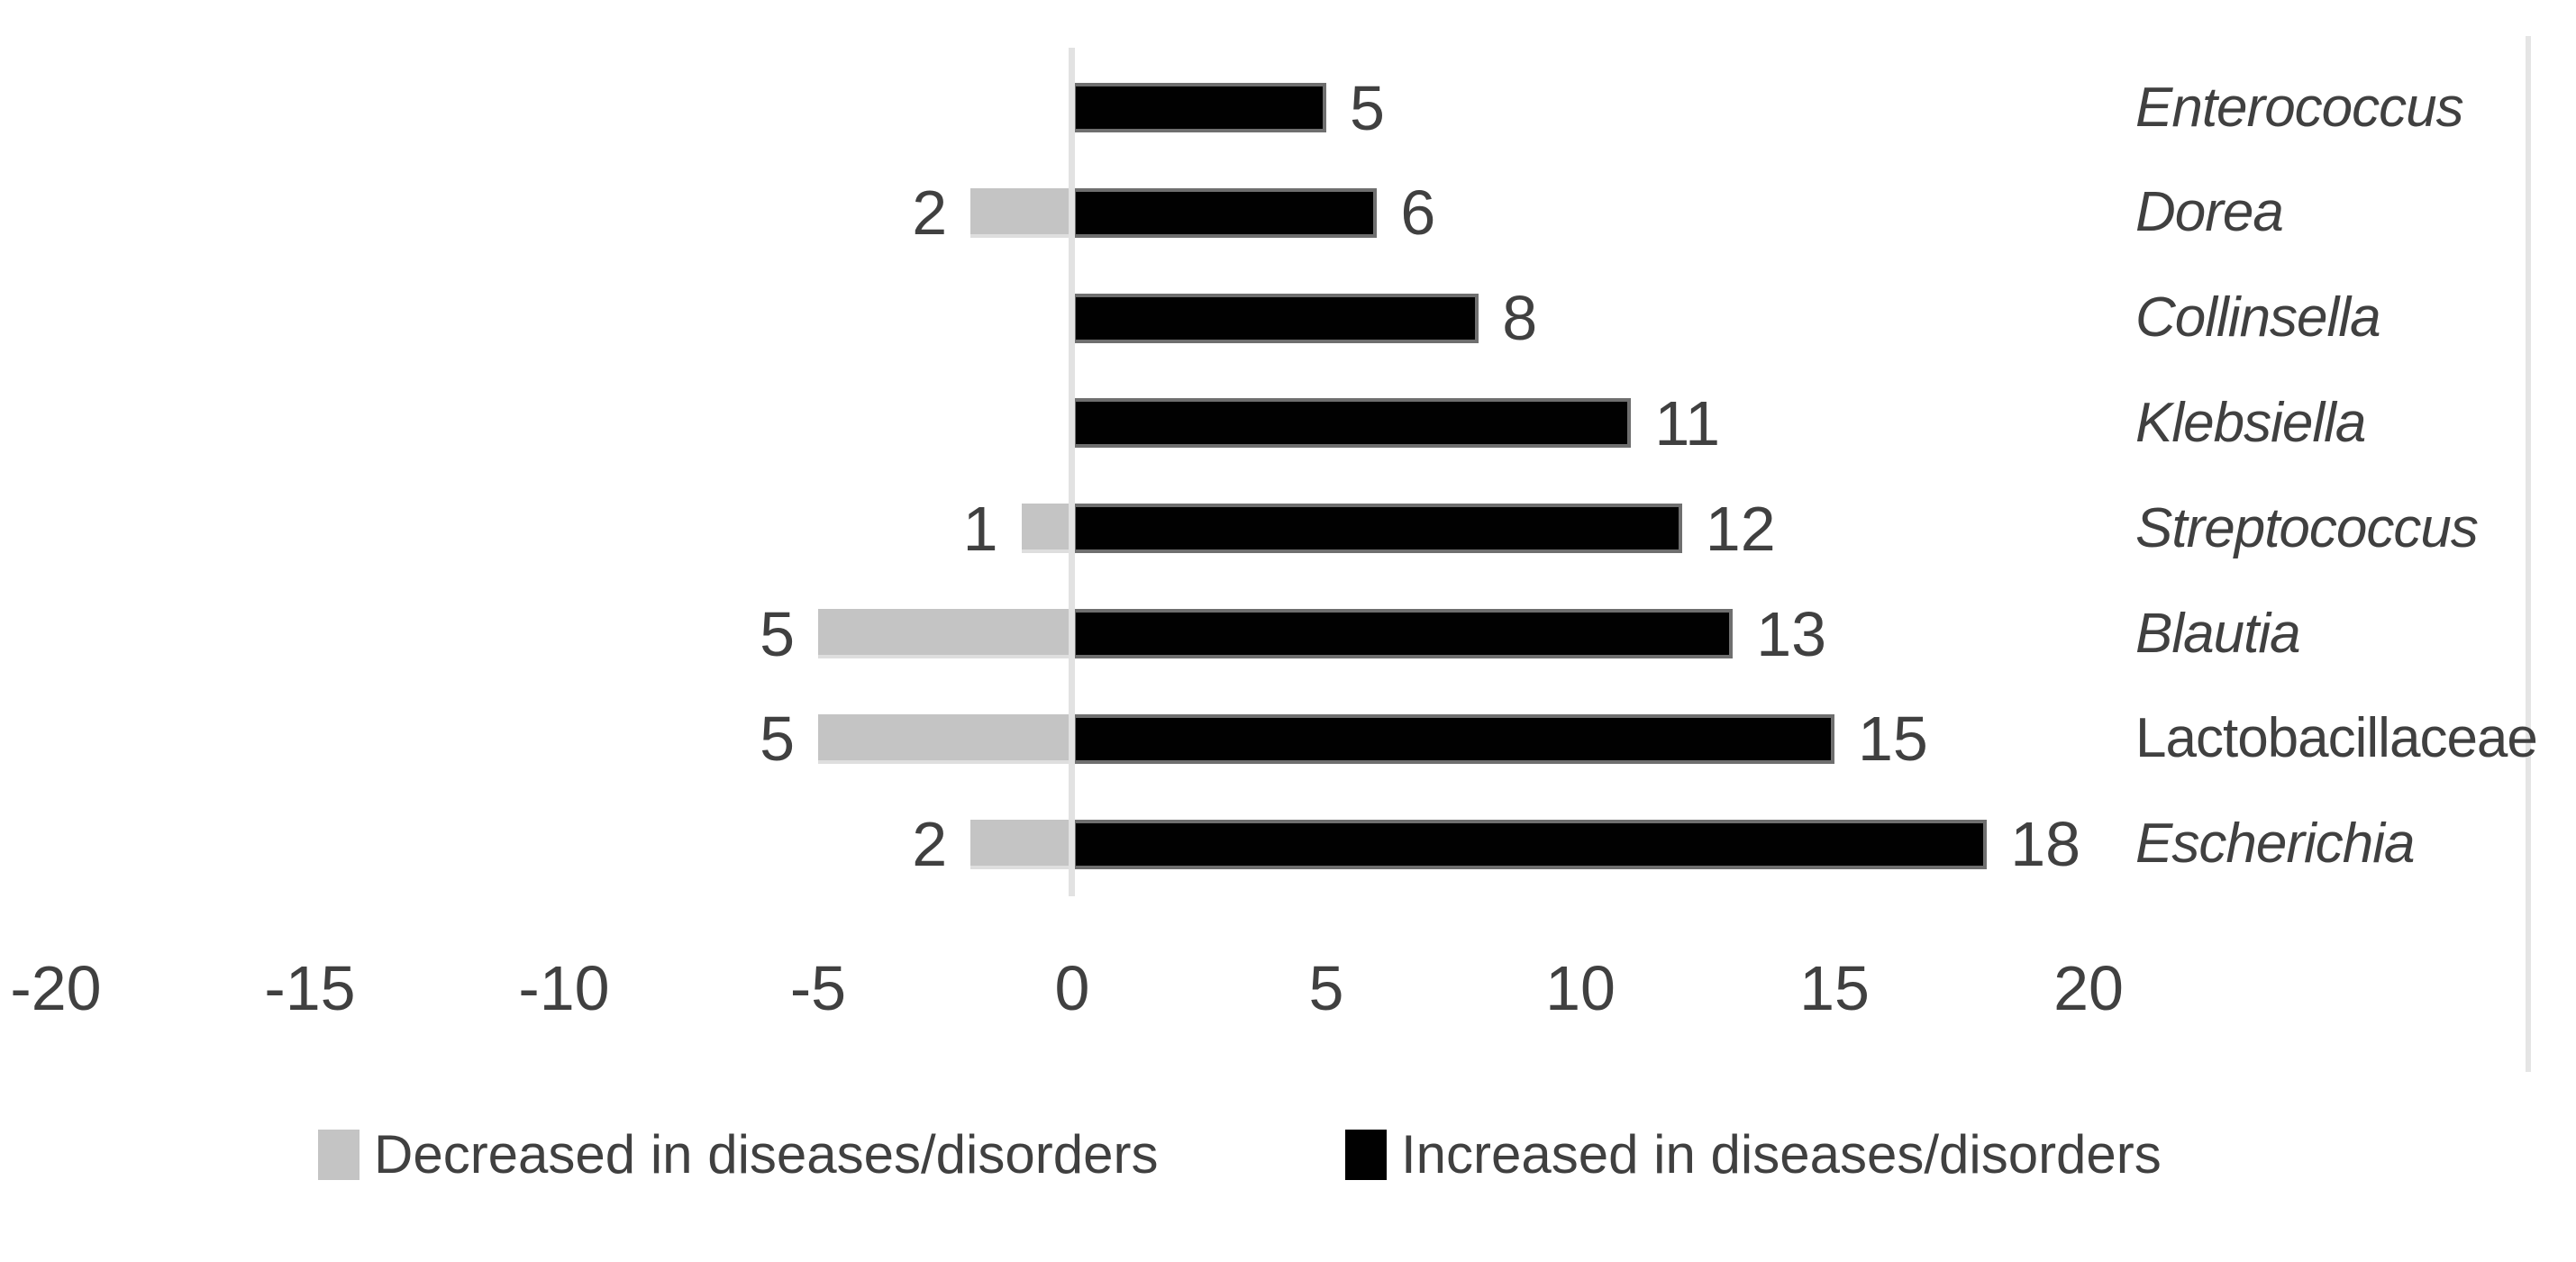 Image resolution: width=2576 pixels, height=1262 pixels. Describe the element at coordinates (310, 988) in the screenshot. I see `x-tick-label: -15` at that location.